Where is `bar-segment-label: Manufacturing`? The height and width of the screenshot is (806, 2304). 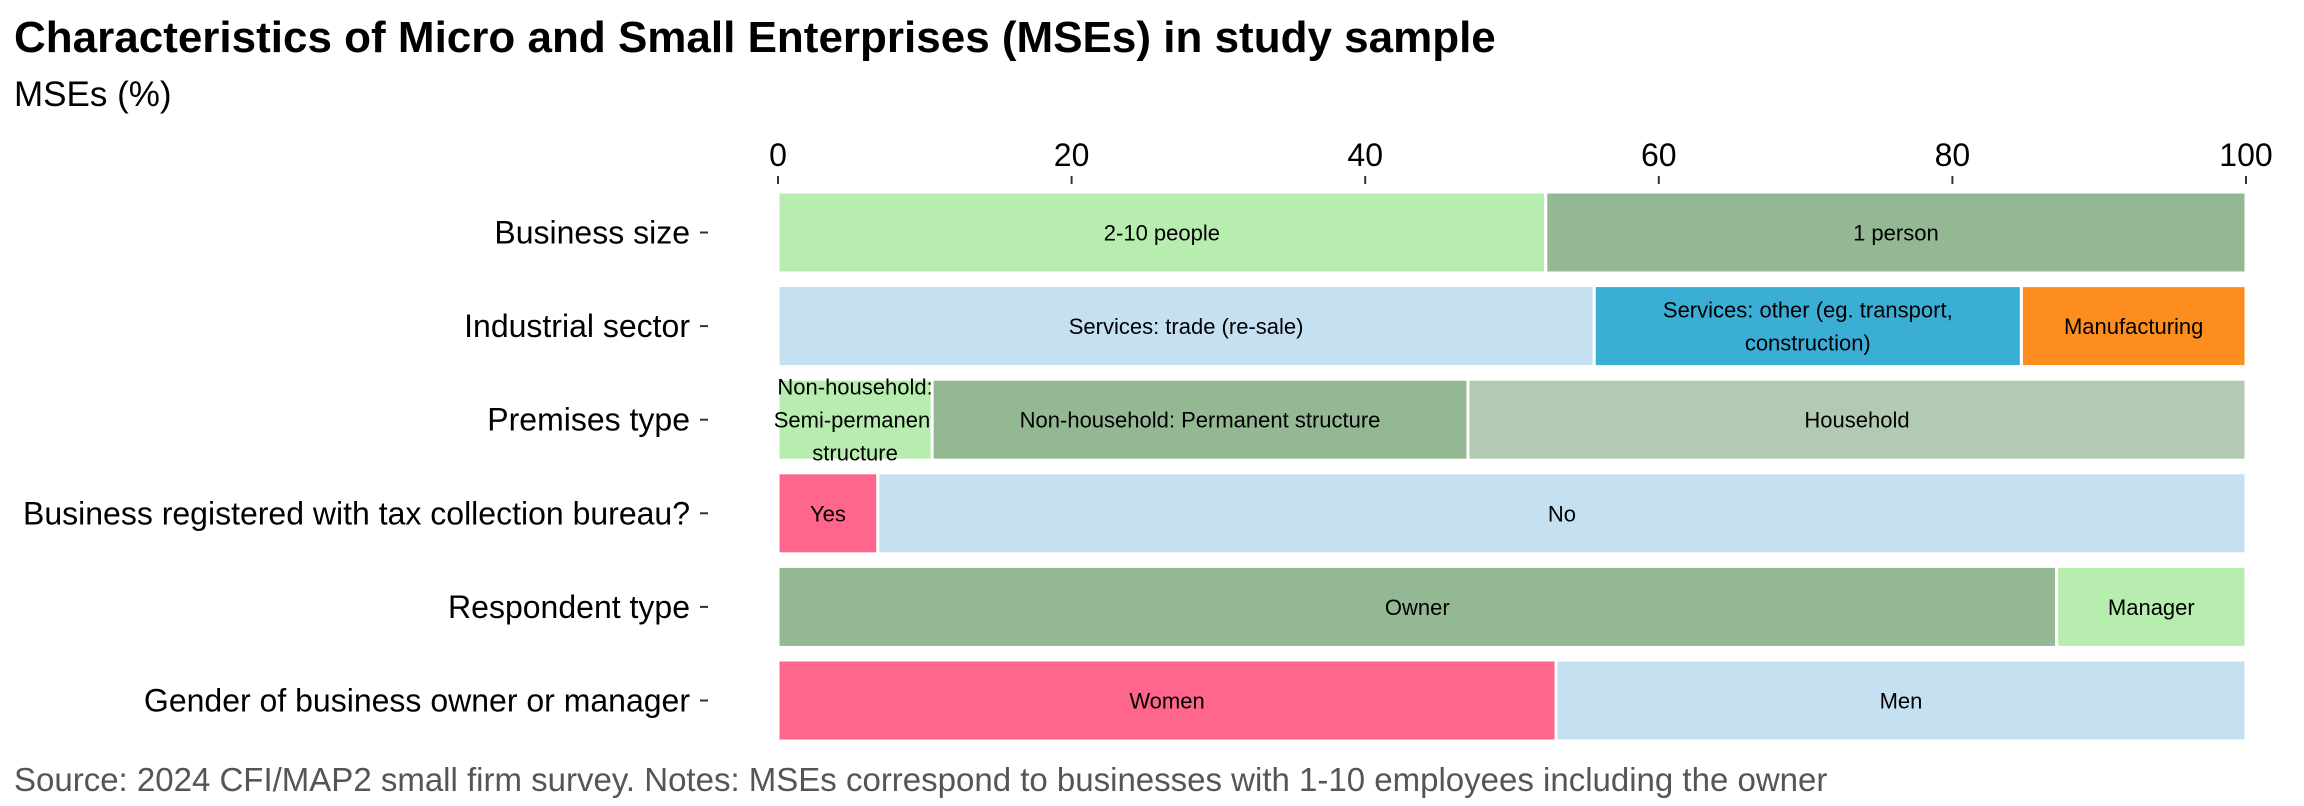 bar-segment-label: Manufacturing is located at coordinates (2133, 326).